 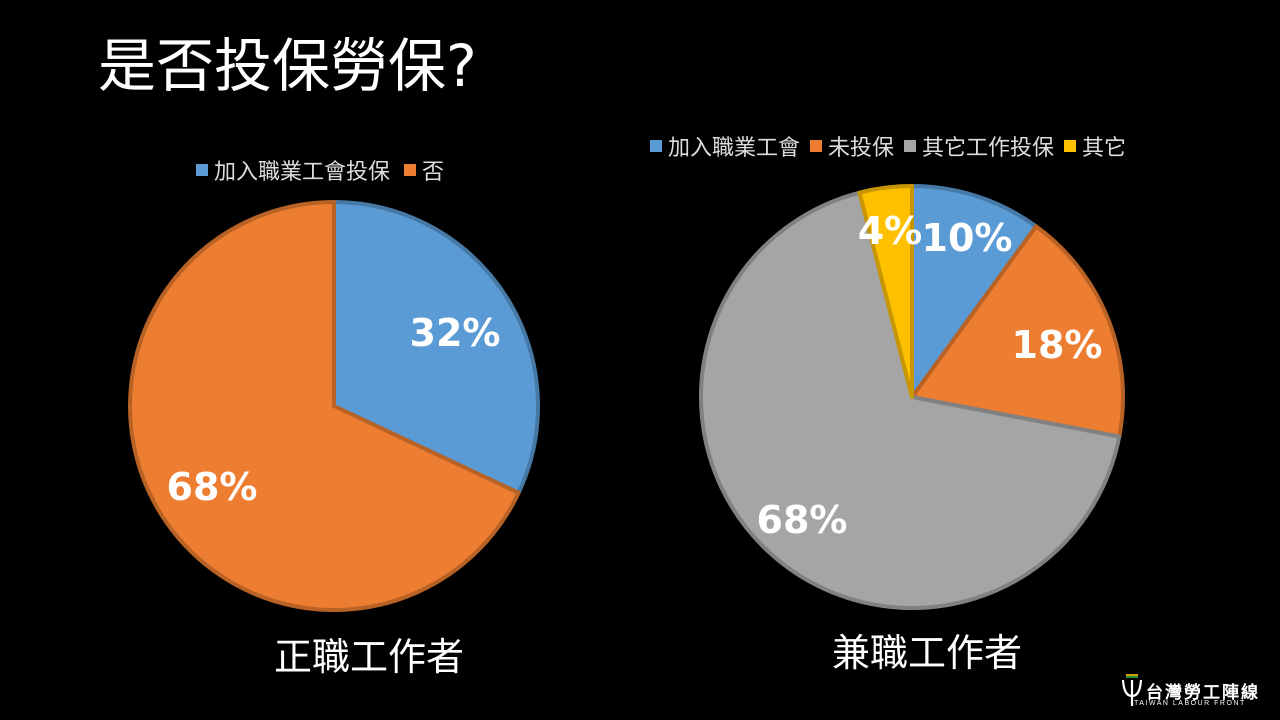 I want to click on legend-item-union: 加入職業工會投保, so click(x=293, y=170).